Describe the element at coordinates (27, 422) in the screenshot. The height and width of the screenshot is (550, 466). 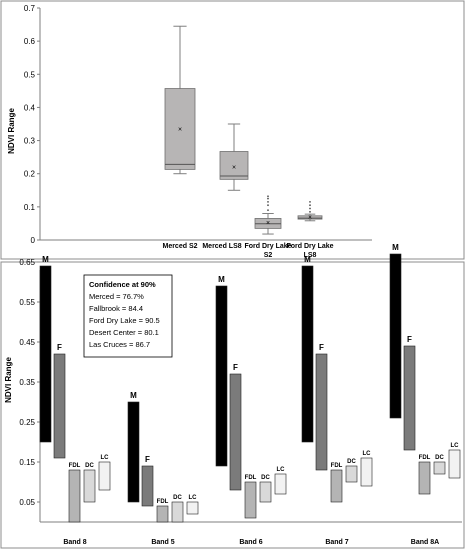
I see `bar-y-tick-label-0-25: 0.25` at that location.